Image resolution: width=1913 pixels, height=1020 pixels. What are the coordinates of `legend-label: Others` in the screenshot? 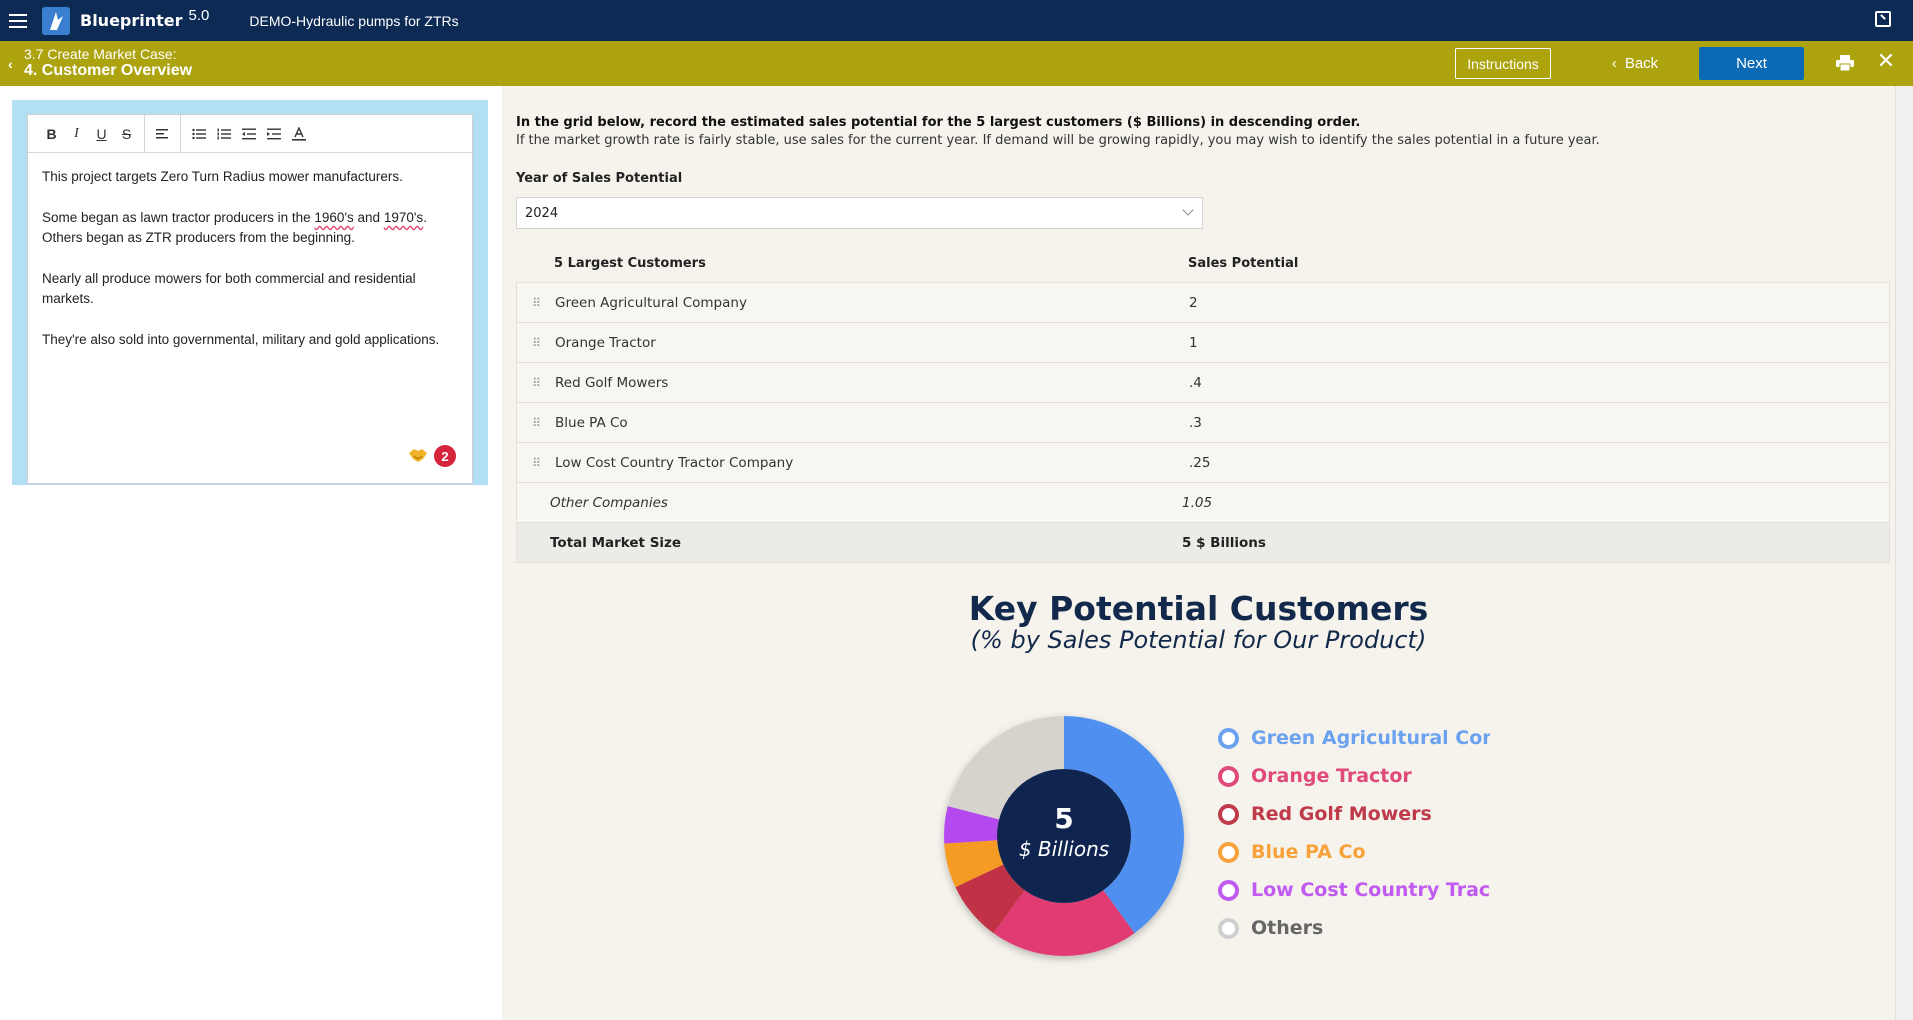 It's located at (1287, 928).